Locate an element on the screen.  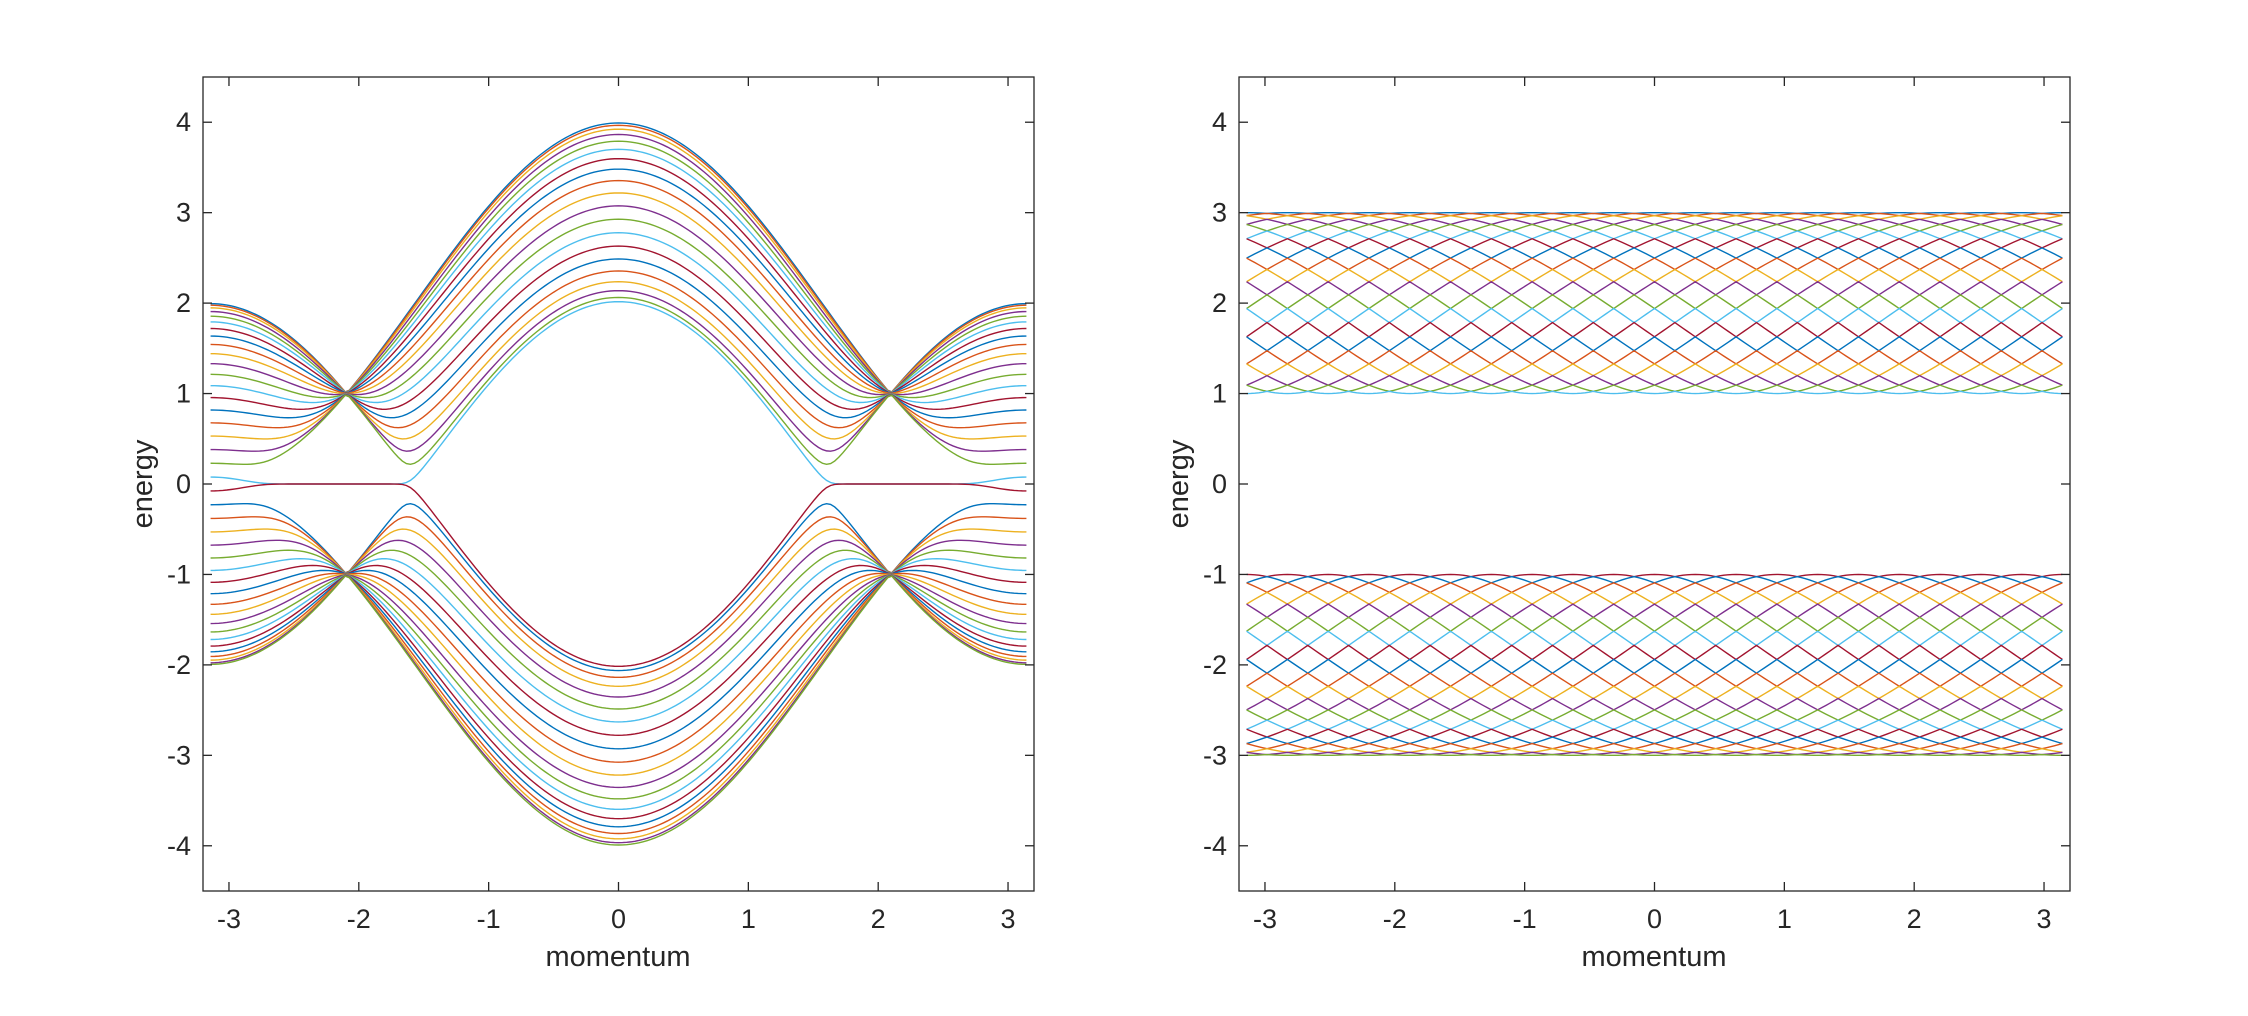
left-plot-y-tick-label: 4 is located at coordinates (183, 122).